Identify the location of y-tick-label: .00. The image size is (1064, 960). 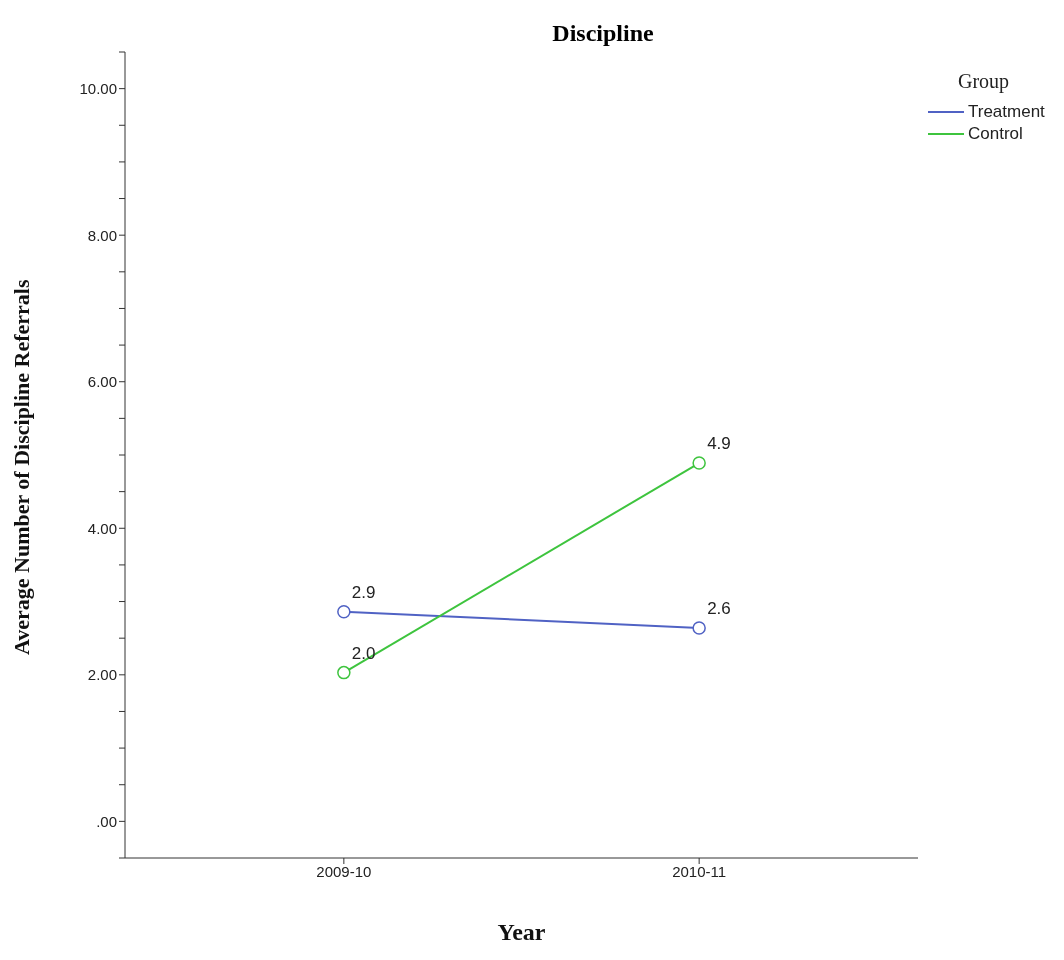
(106, 821).